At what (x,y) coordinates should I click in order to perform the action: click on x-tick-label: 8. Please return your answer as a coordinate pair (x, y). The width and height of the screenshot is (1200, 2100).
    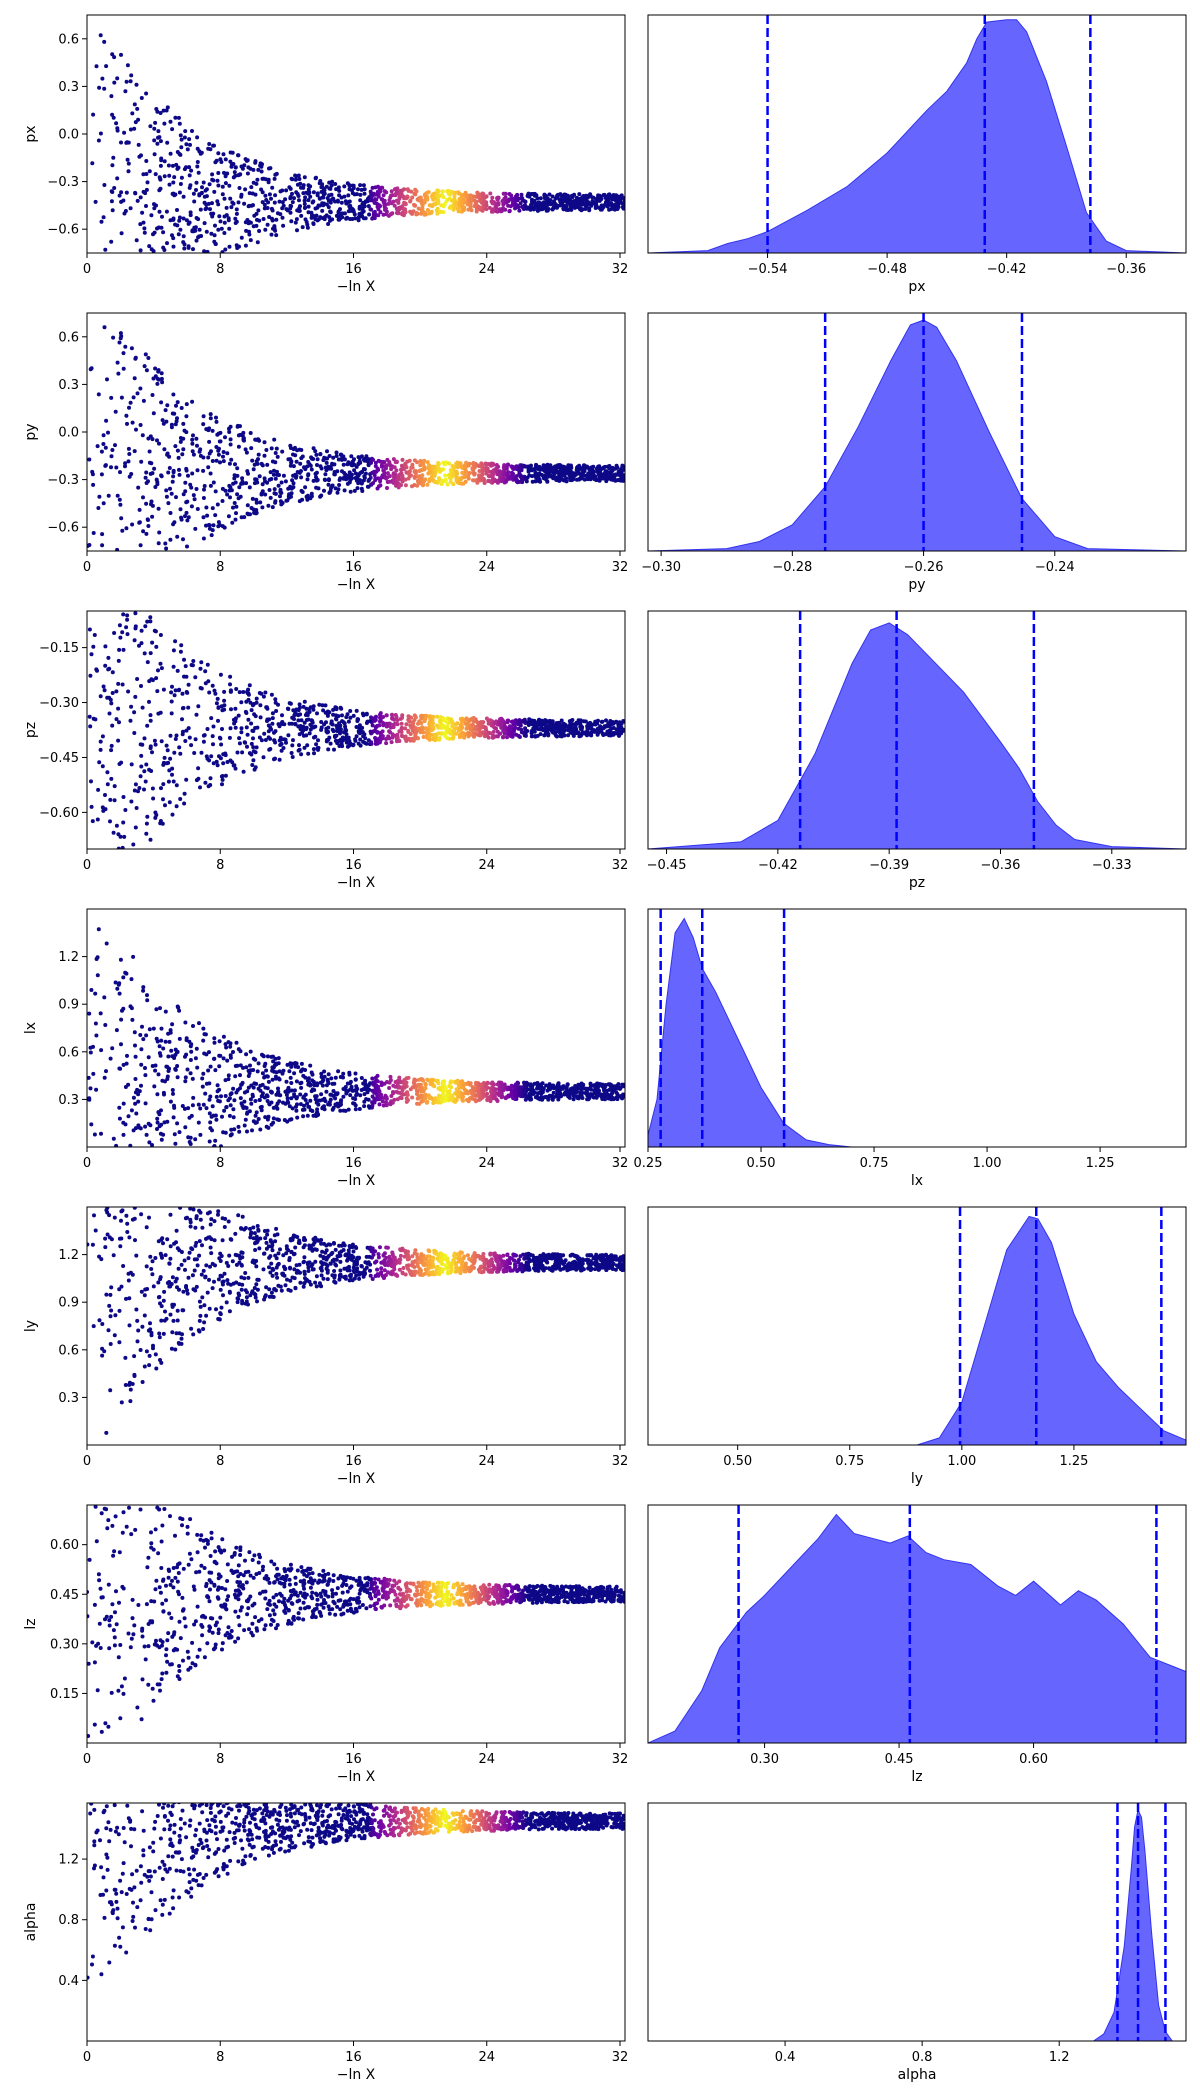
    Looking at the image, I should click on (220, 865).